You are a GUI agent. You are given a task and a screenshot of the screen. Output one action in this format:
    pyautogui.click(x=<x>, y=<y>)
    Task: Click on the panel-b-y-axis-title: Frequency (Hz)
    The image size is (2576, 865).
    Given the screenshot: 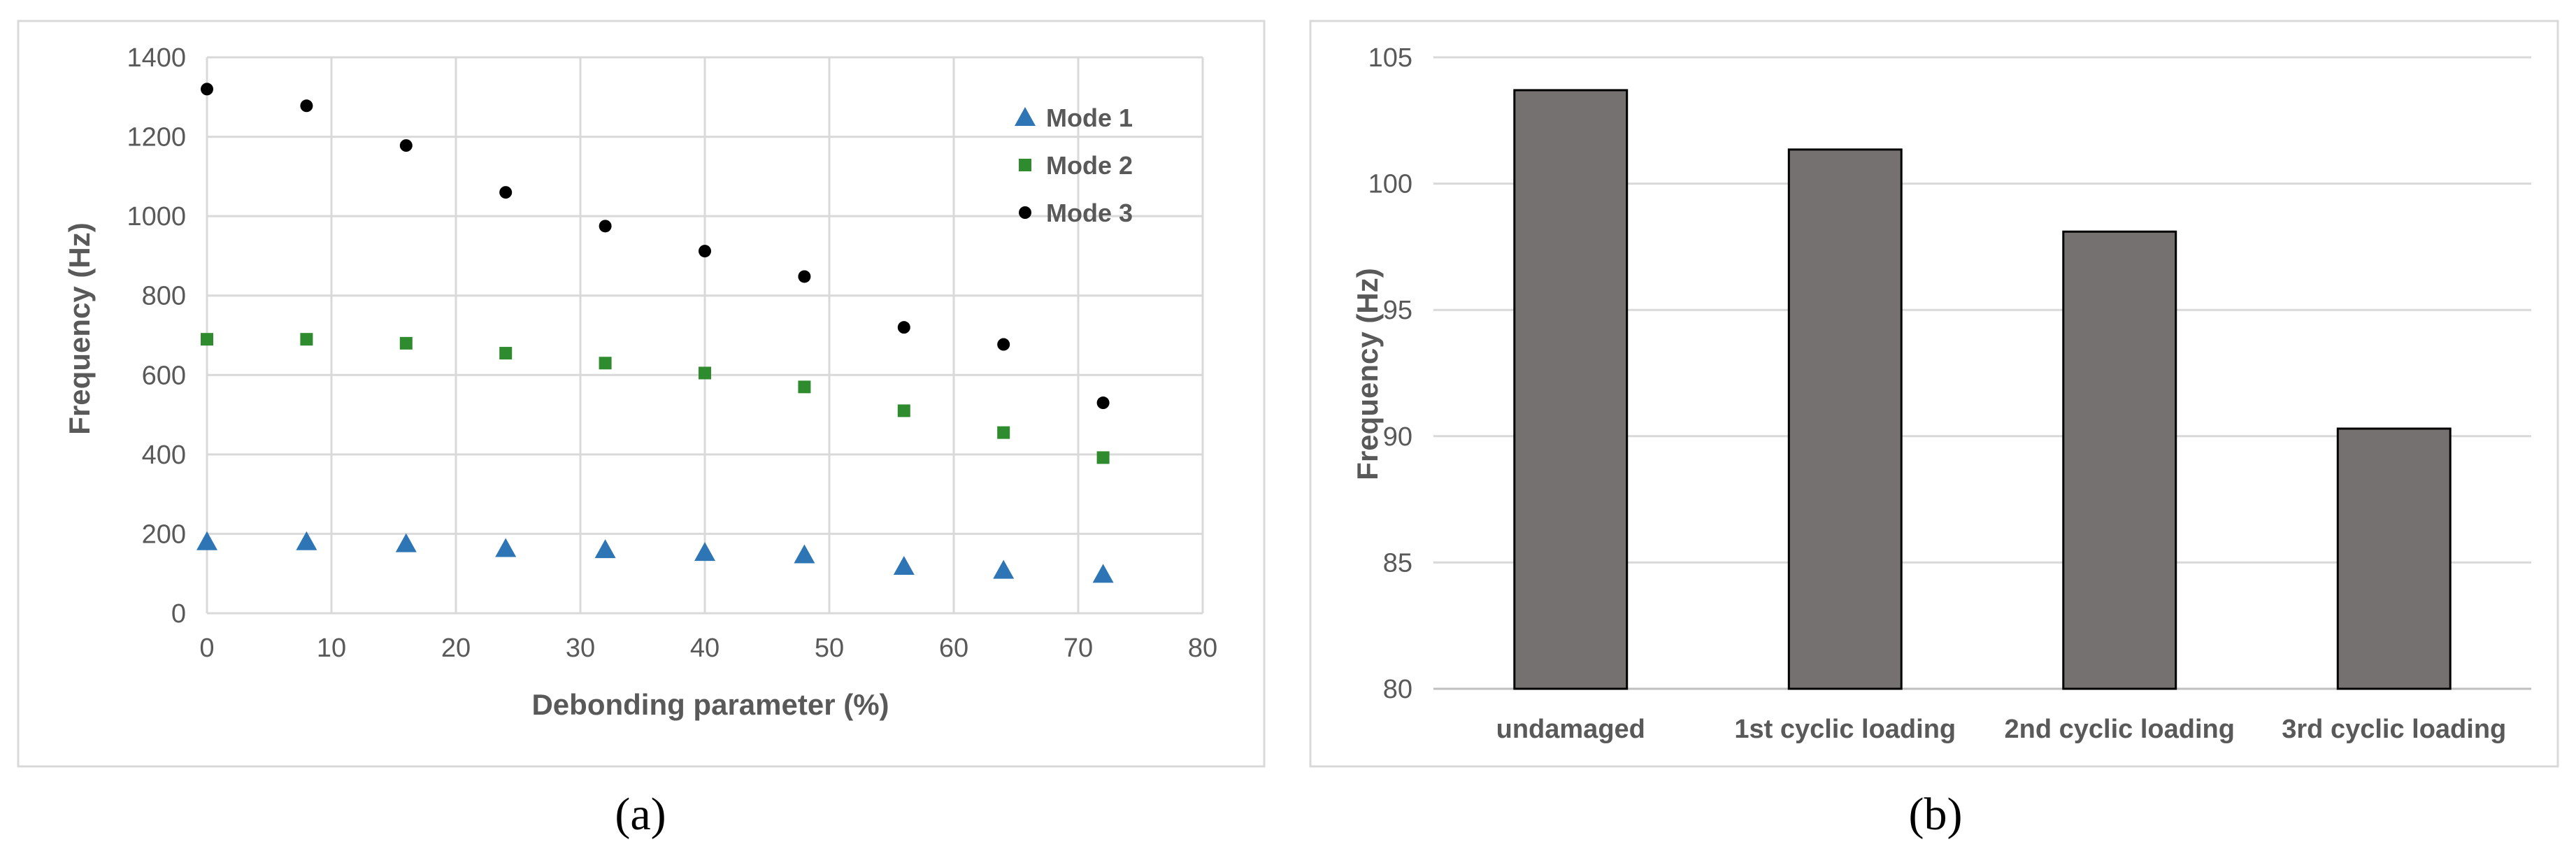 What is the action you would take?
    pyautogui.click(x=1367, y=374)
    